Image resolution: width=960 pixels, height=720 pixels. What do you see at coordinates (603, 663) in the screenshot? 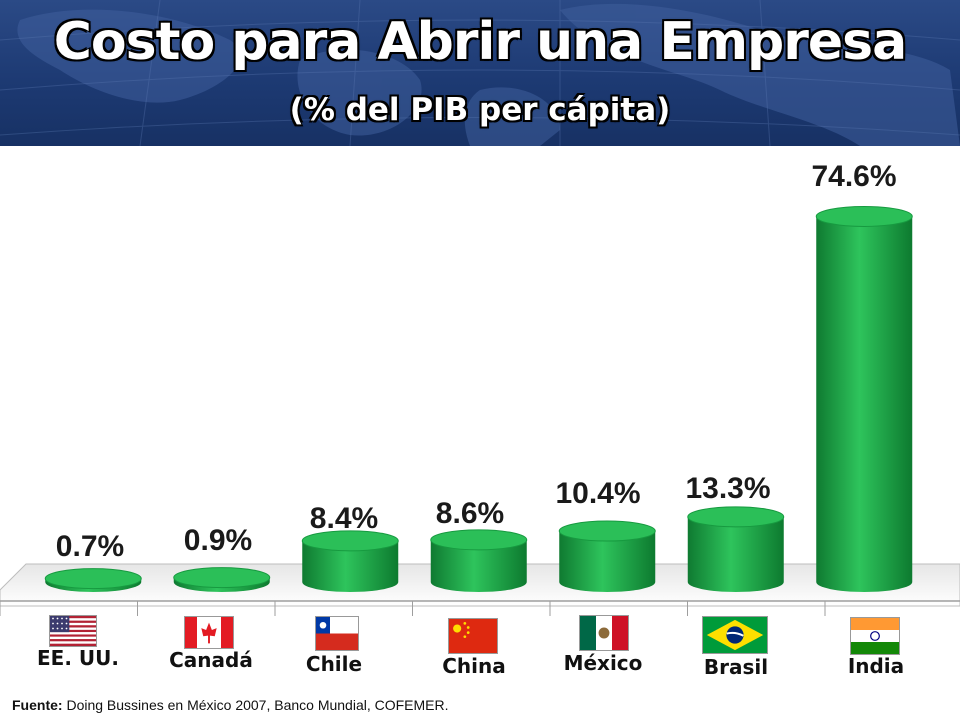
I see `category-label: México` at bounding box center [603, 663].